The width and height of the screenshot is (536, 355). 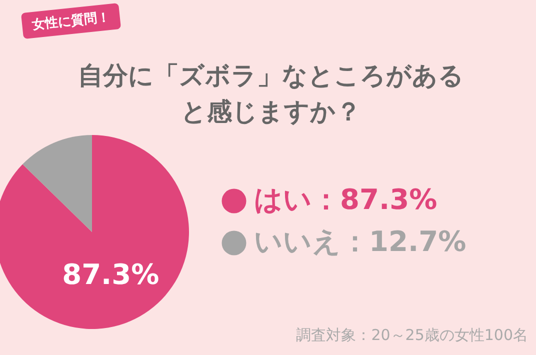 I want to click on legend-label: はい：87.3%, so click(x=346, y=199).